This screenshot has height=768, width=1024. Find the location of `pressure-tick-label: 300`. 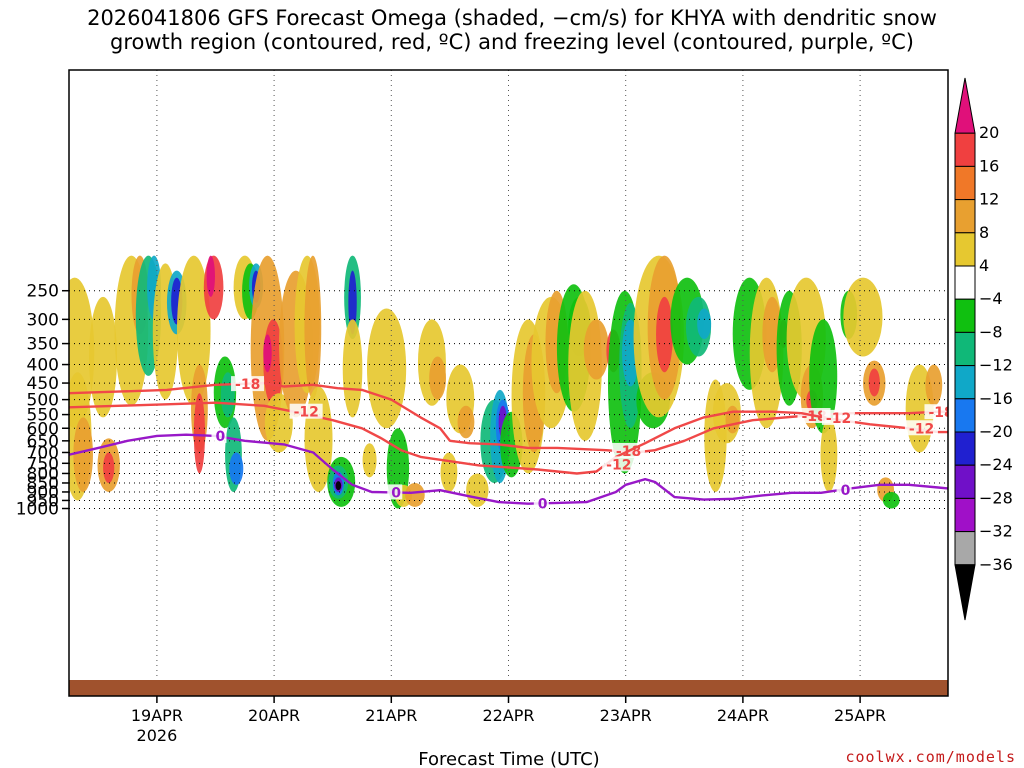

pressure-tick-label: 300 is located at coordinates (43, 320).